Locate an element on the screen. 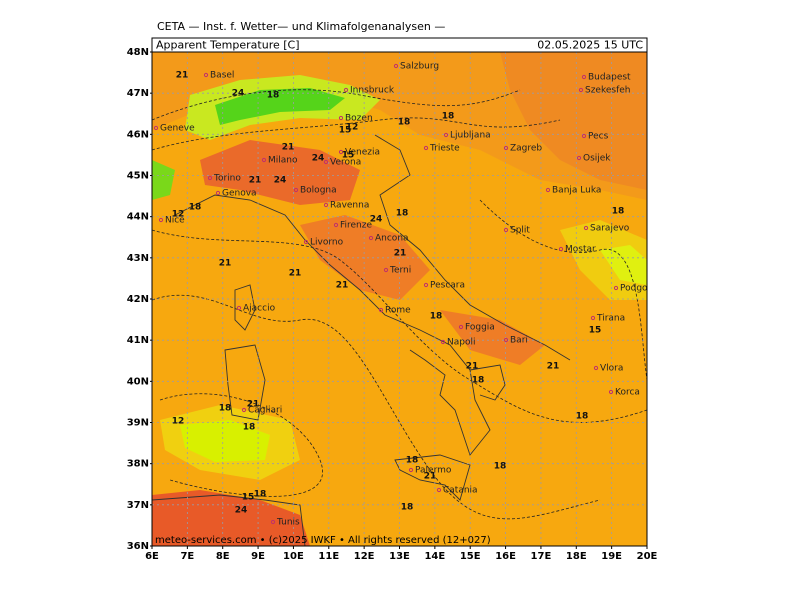 The width and height of the screenshot is (800, 600). lat-label: 41N is located at coordinates (138, 340).